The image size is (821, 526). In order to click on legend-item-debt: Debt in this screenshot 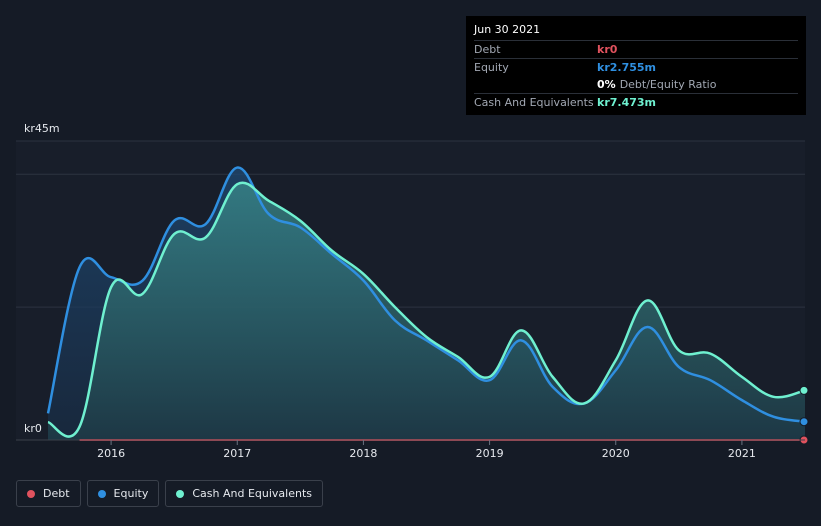, I will do `click(48, 493)`.